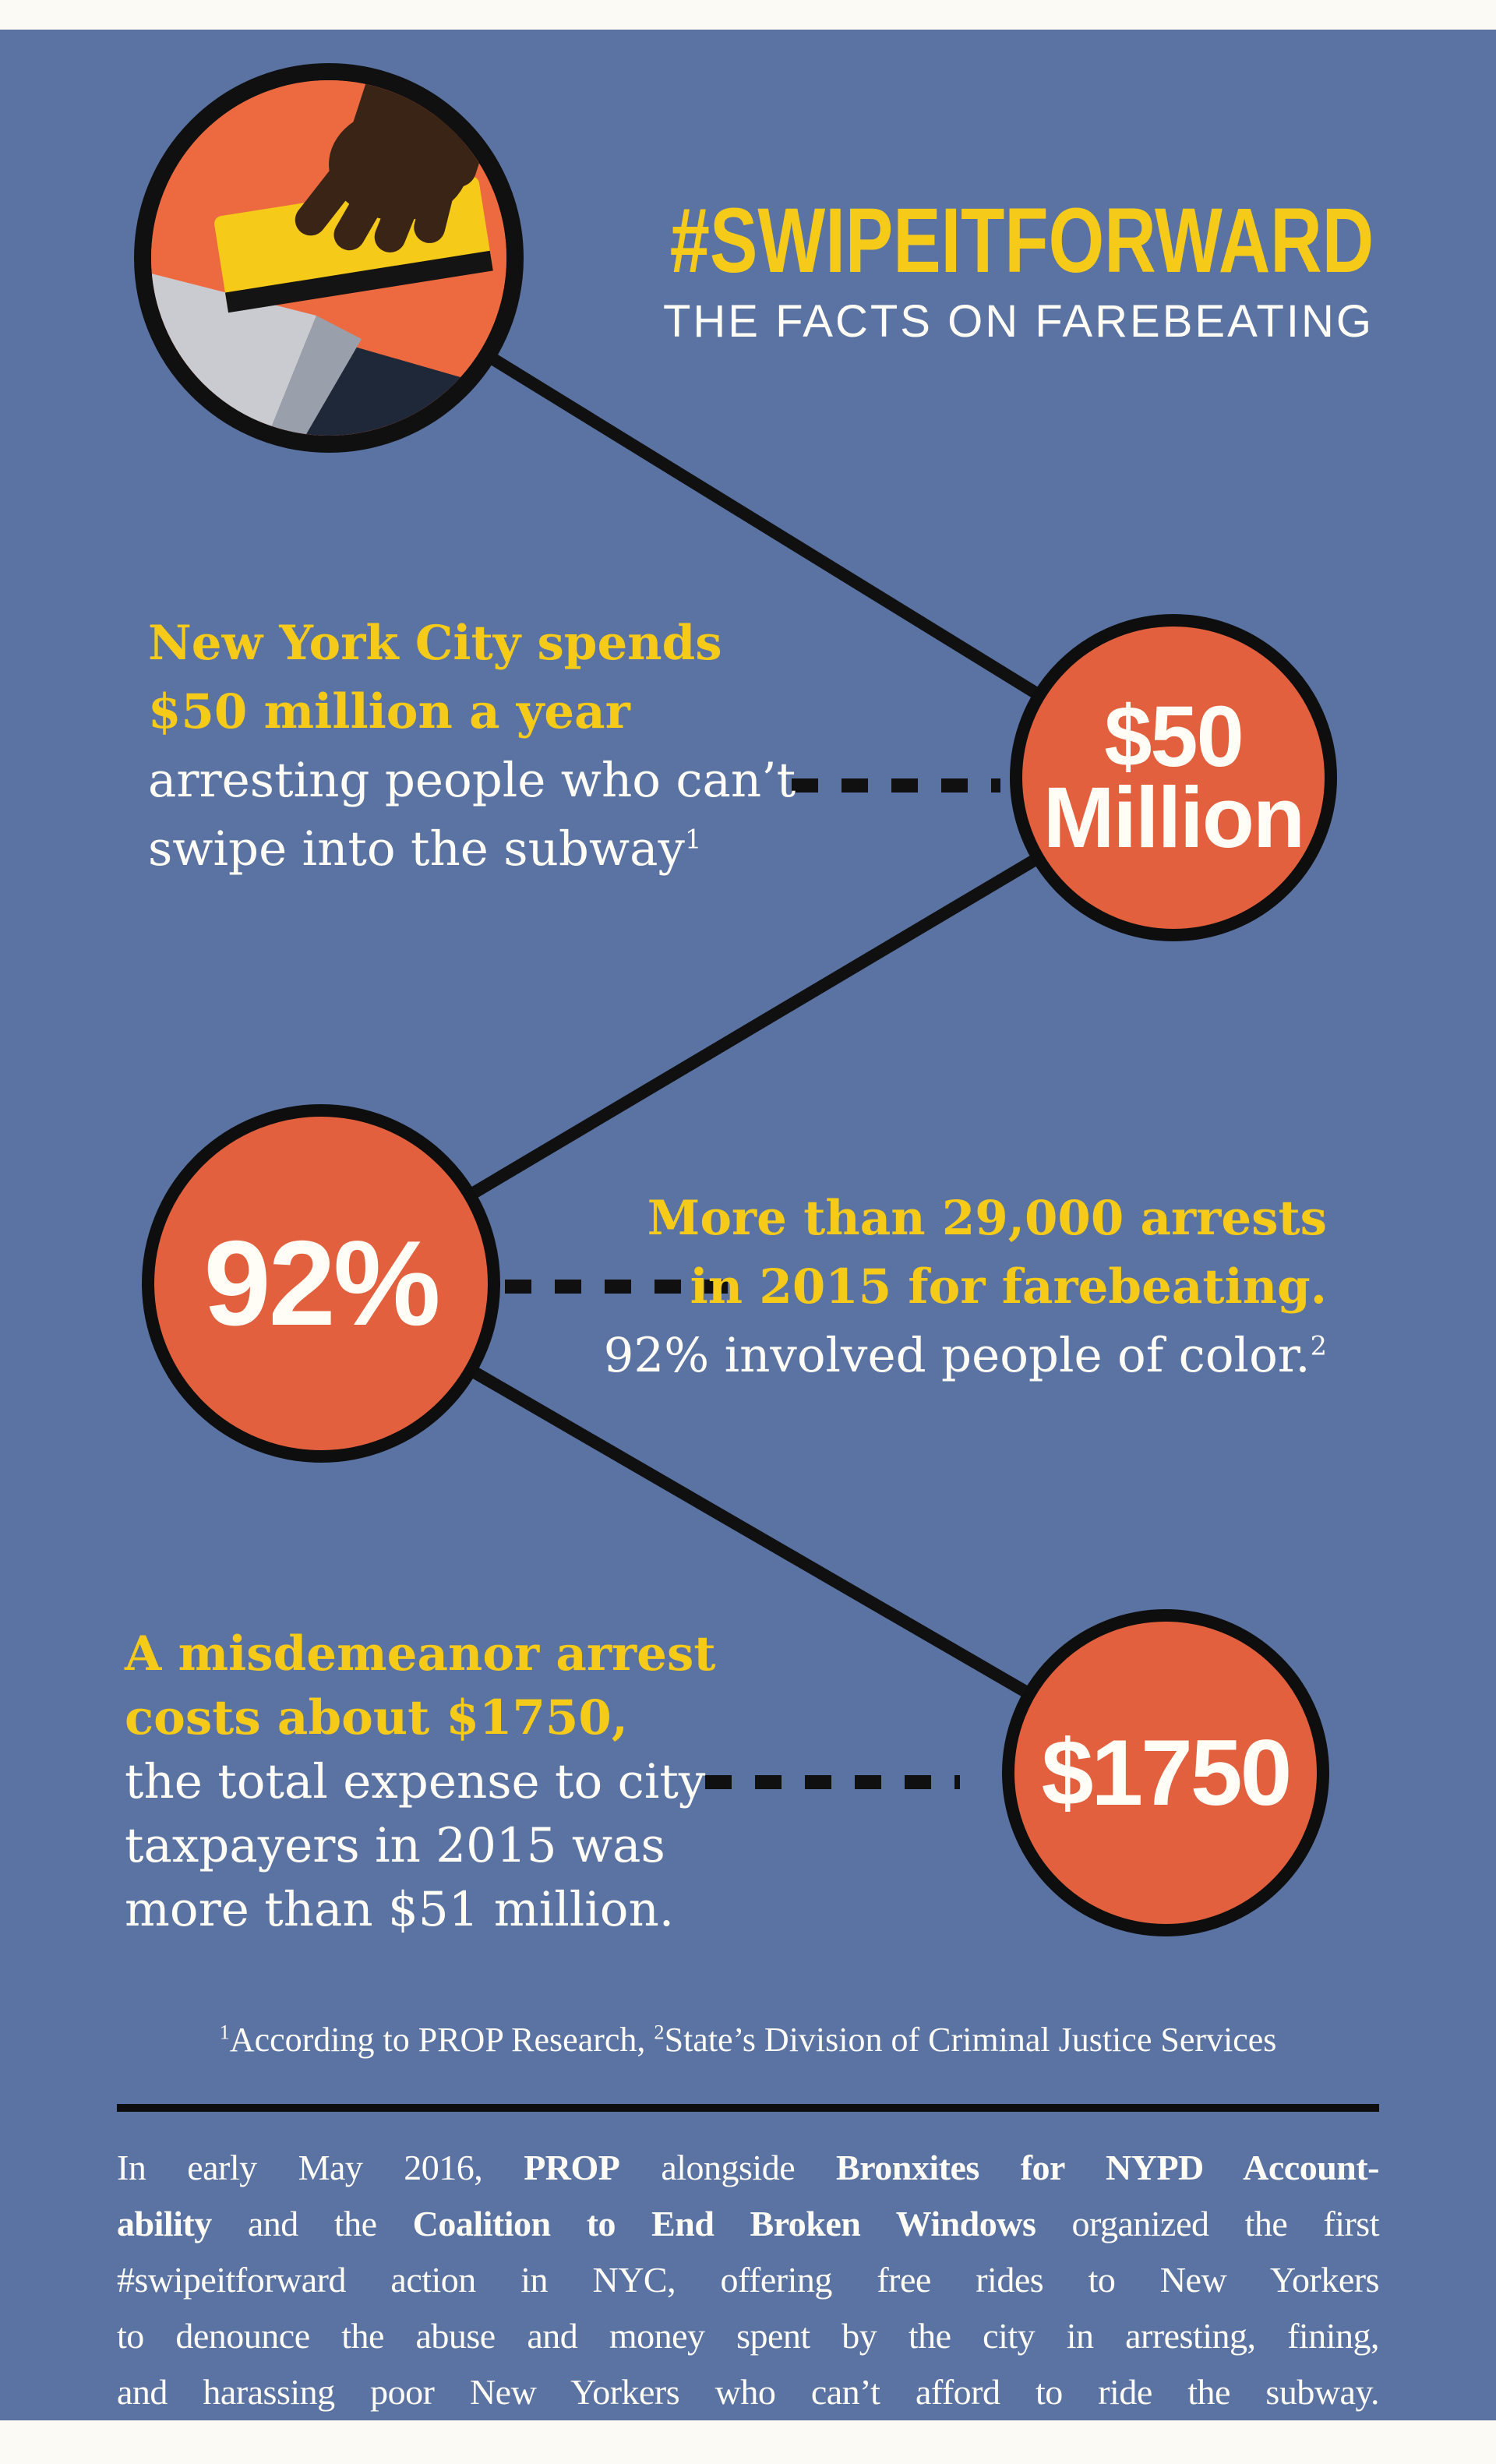 Image resolution: width=1496 pixels, height=2464 pixels. What do you see at coordinates (1174, 818) in the screenshot?
I see `stat-50-line2: Million` at bounding box center [1174, 818].